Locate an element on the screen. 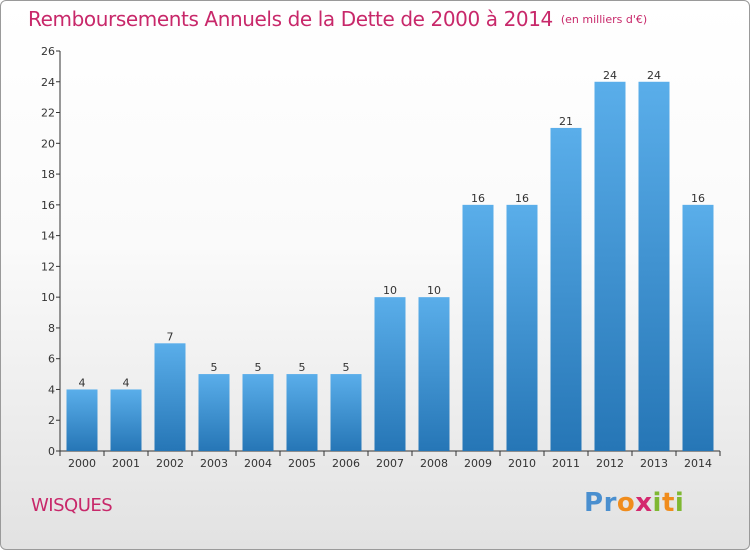 This screenshot has width=750, height=550. y-tick-label: 12 is located at coordinates (48, 266).